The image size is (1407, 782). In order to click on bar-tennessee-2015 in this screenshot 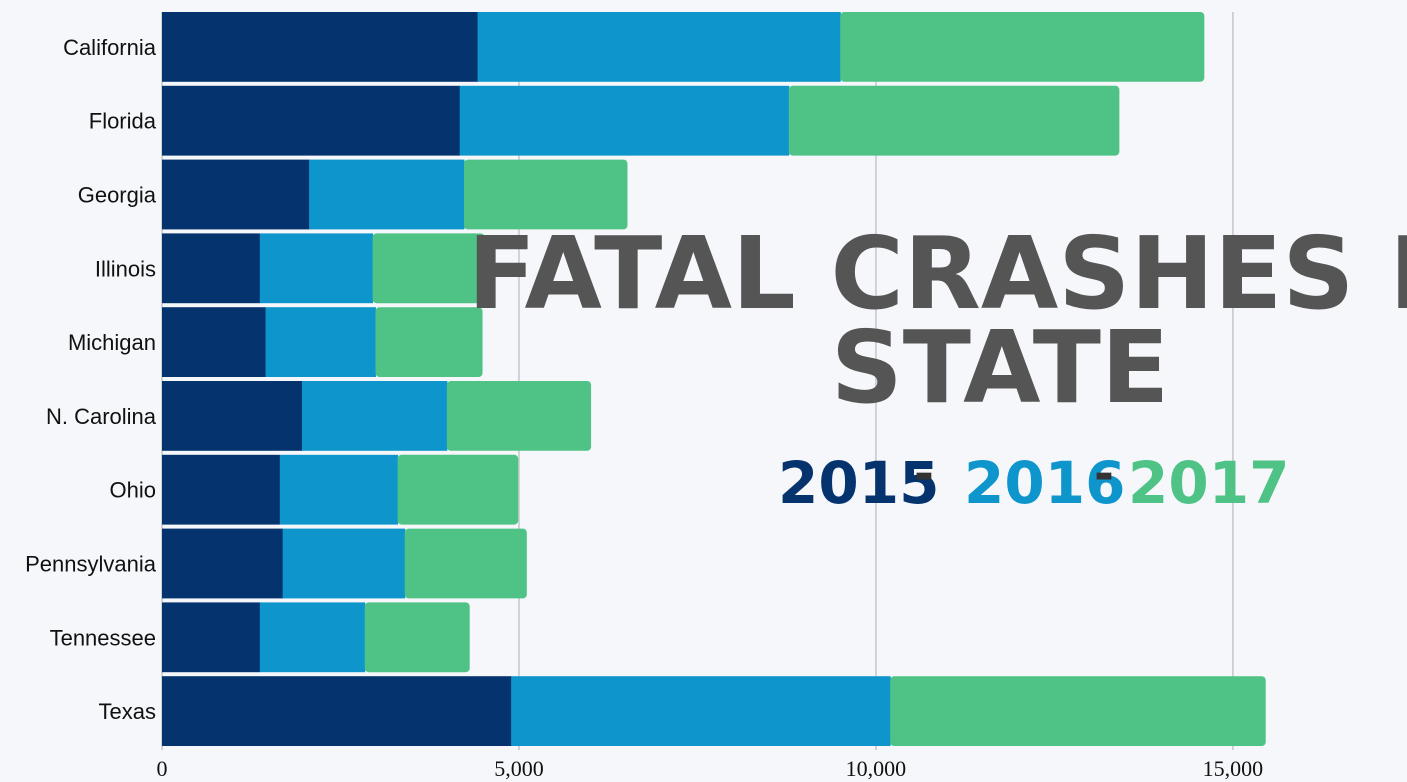, I will do `click(211, 637)`.